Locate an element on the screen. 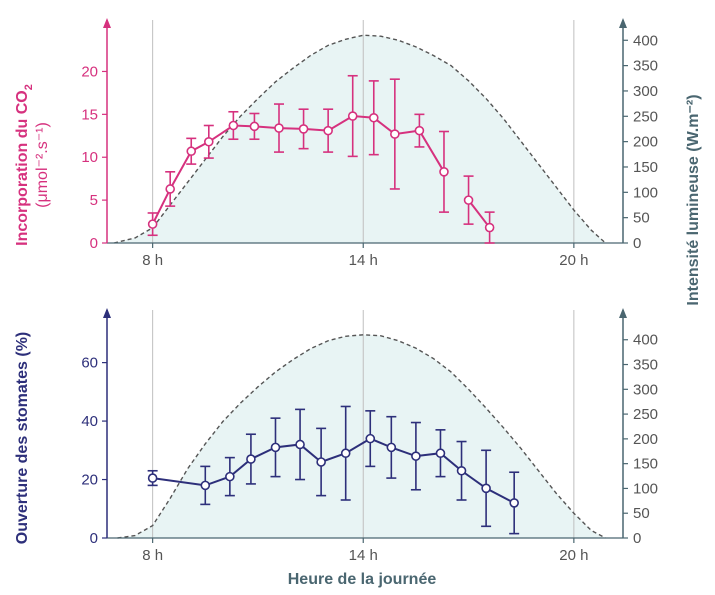  bottom-right-tick-label-3: 150 is located at coordinates (645, 464).